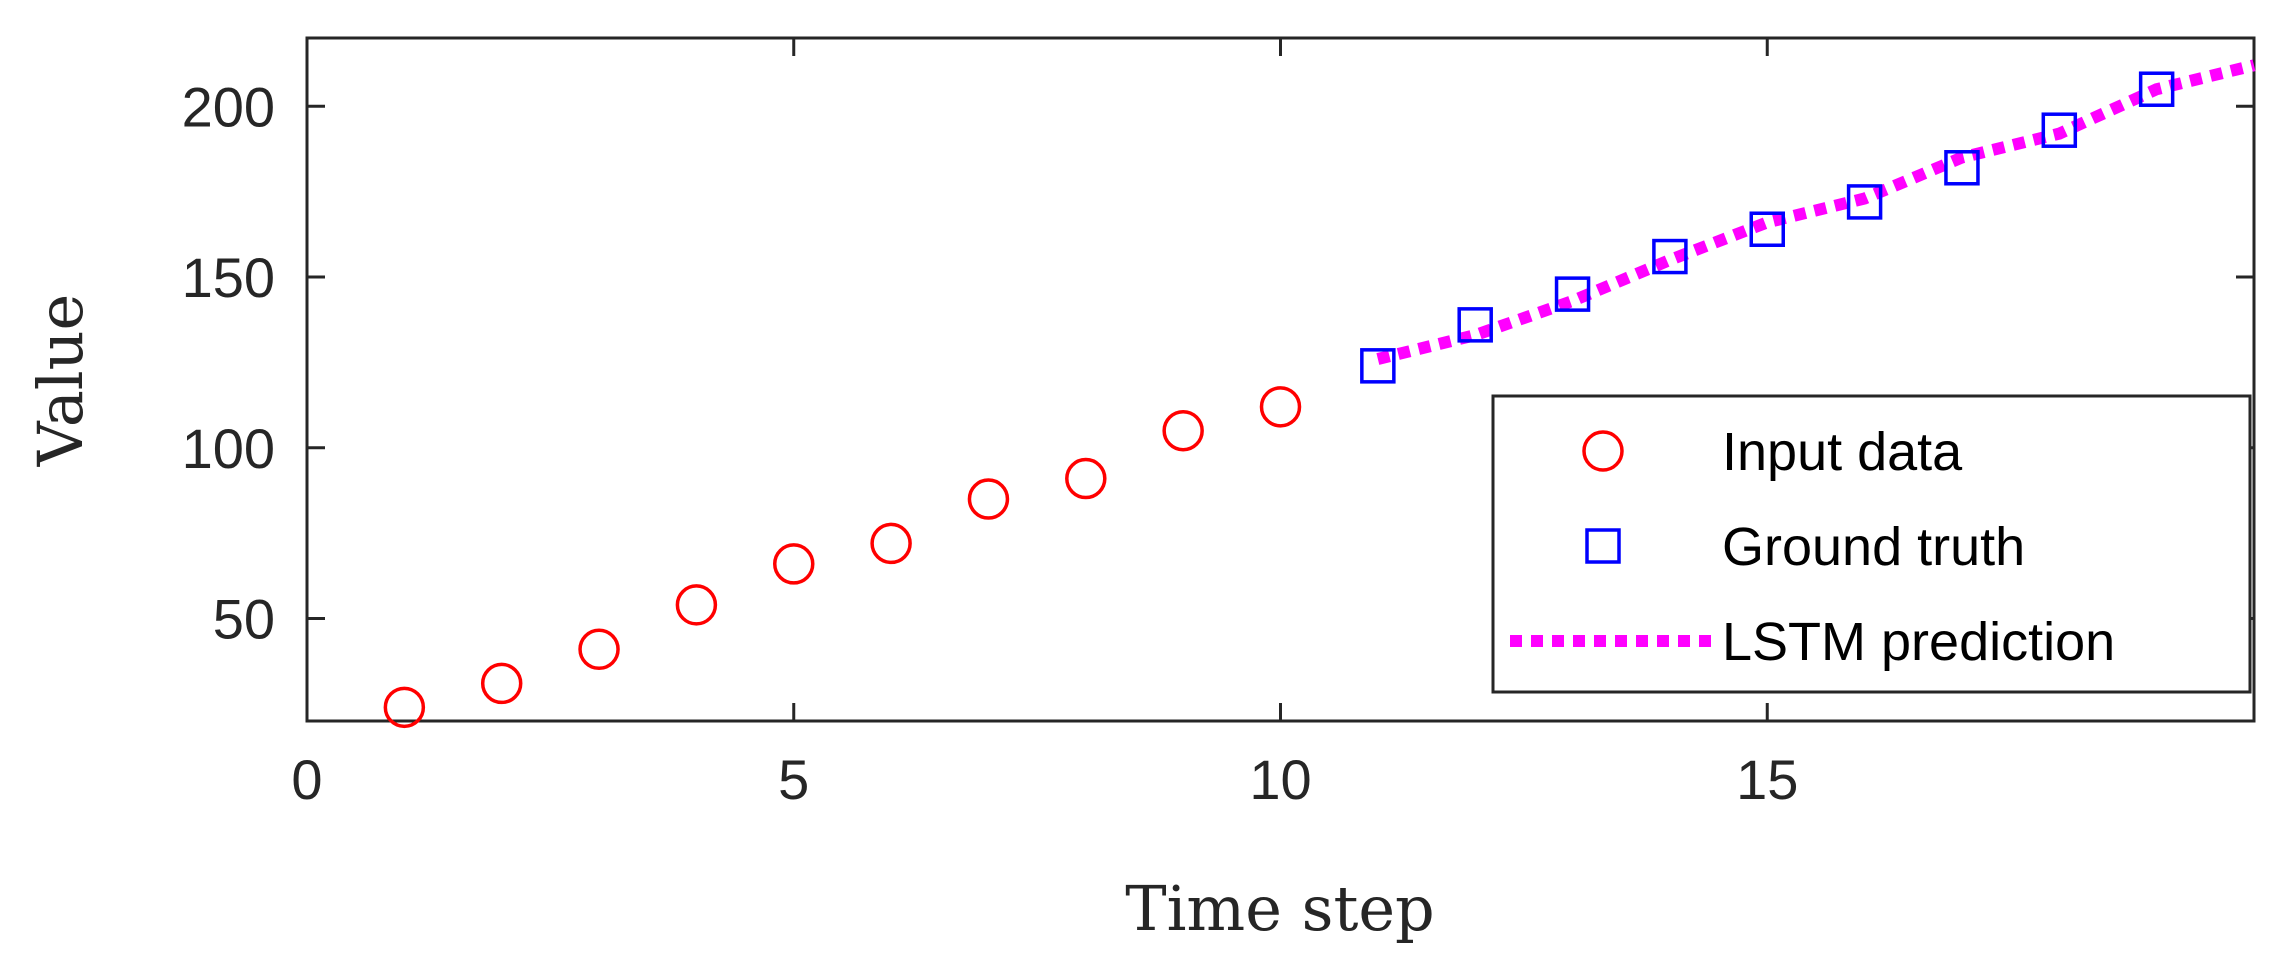 Image resolution: width=2291 pixels, height=975 pixels. I want to click on y-tick-label: 200, so click(228, 106).